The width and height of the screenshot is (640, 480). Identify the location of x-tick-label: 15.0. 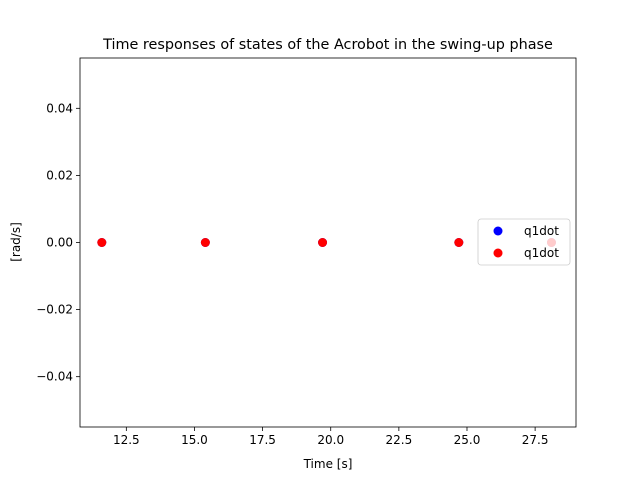
(194, 440).